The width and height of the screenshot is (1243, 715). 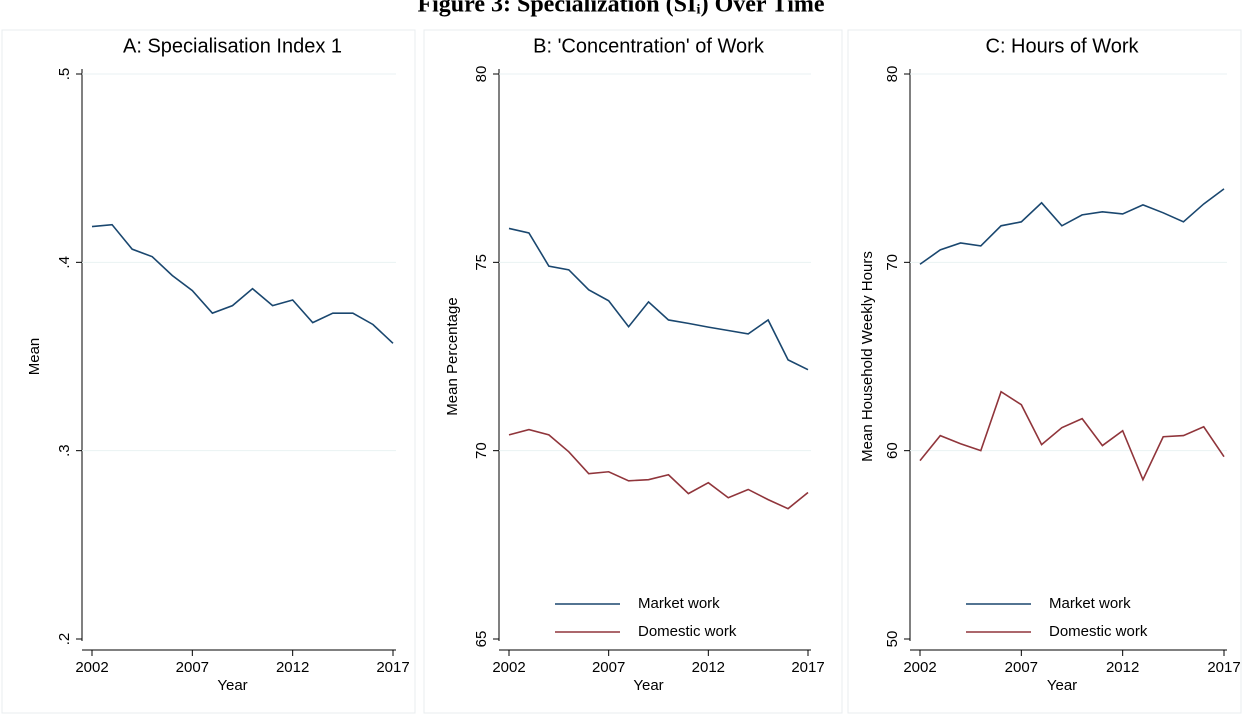 I want to click on y-tick-label: 65, so click(x=481, y=639).